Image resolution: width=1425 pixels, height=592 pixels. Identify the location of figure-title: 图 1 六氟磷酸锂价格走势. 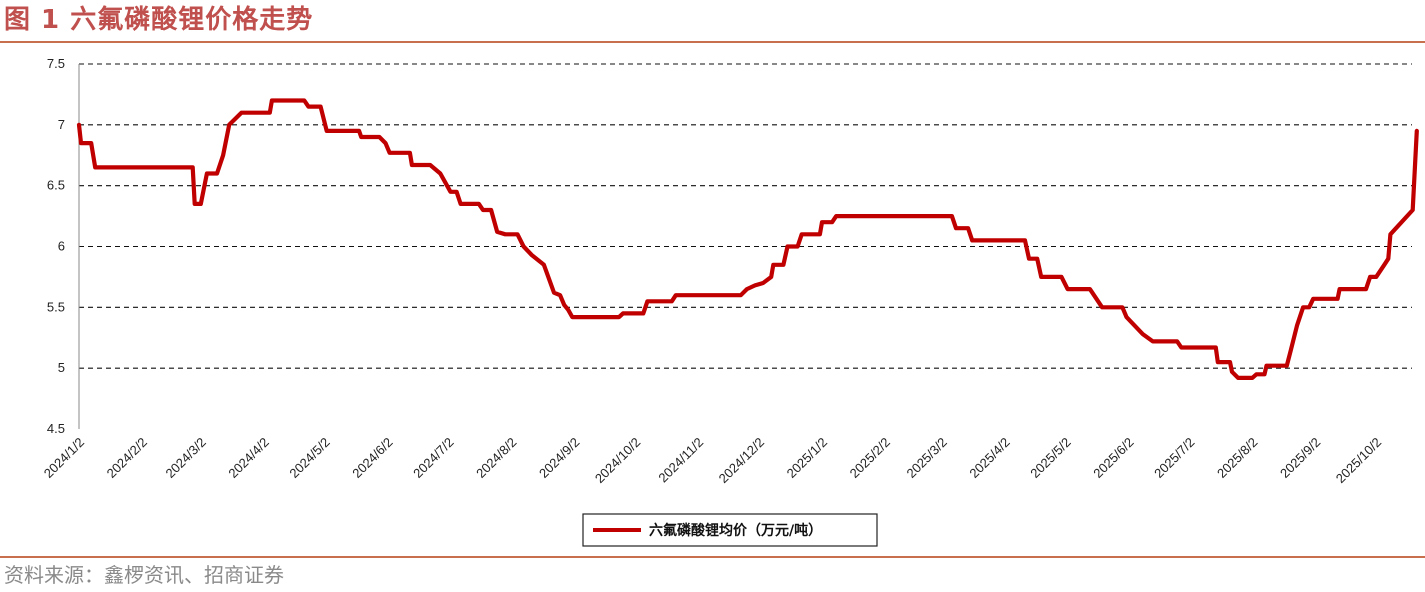
(159, 20).